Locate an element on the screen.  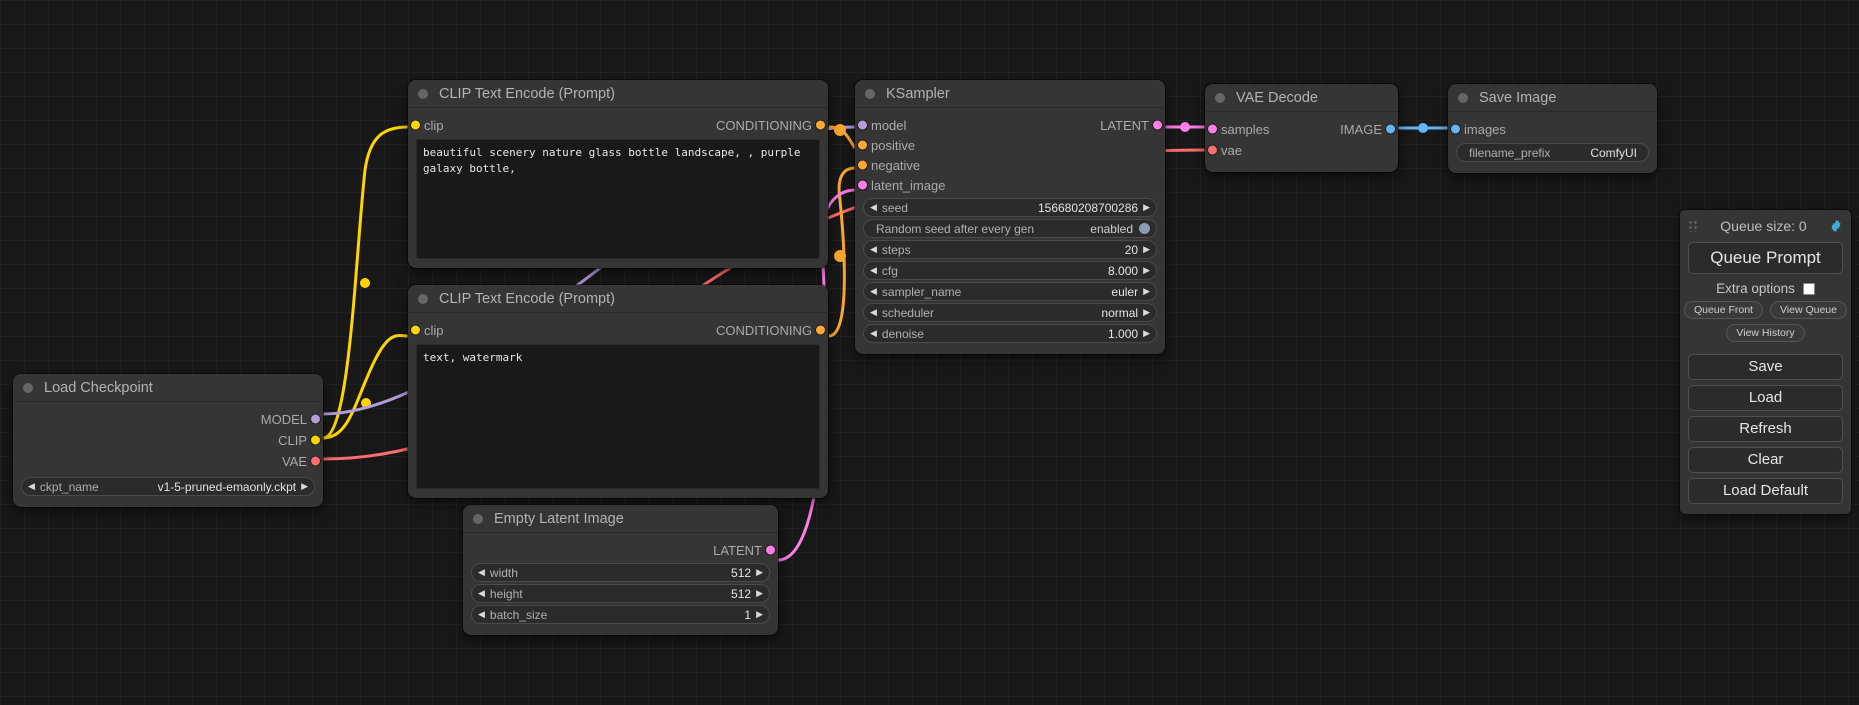
node-load-checkpoint: Load Checkpoint MODEL CLIP VAE ◀ ckp is located at coordinates (168, 440).